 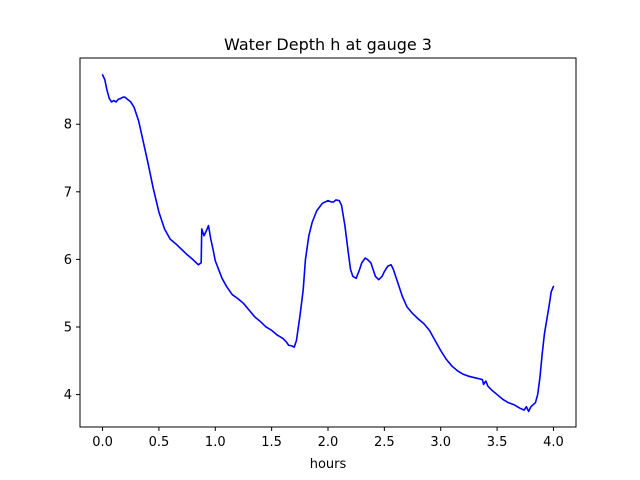 I want to click on y-tick-label: 6, so click(x=68, y=260).